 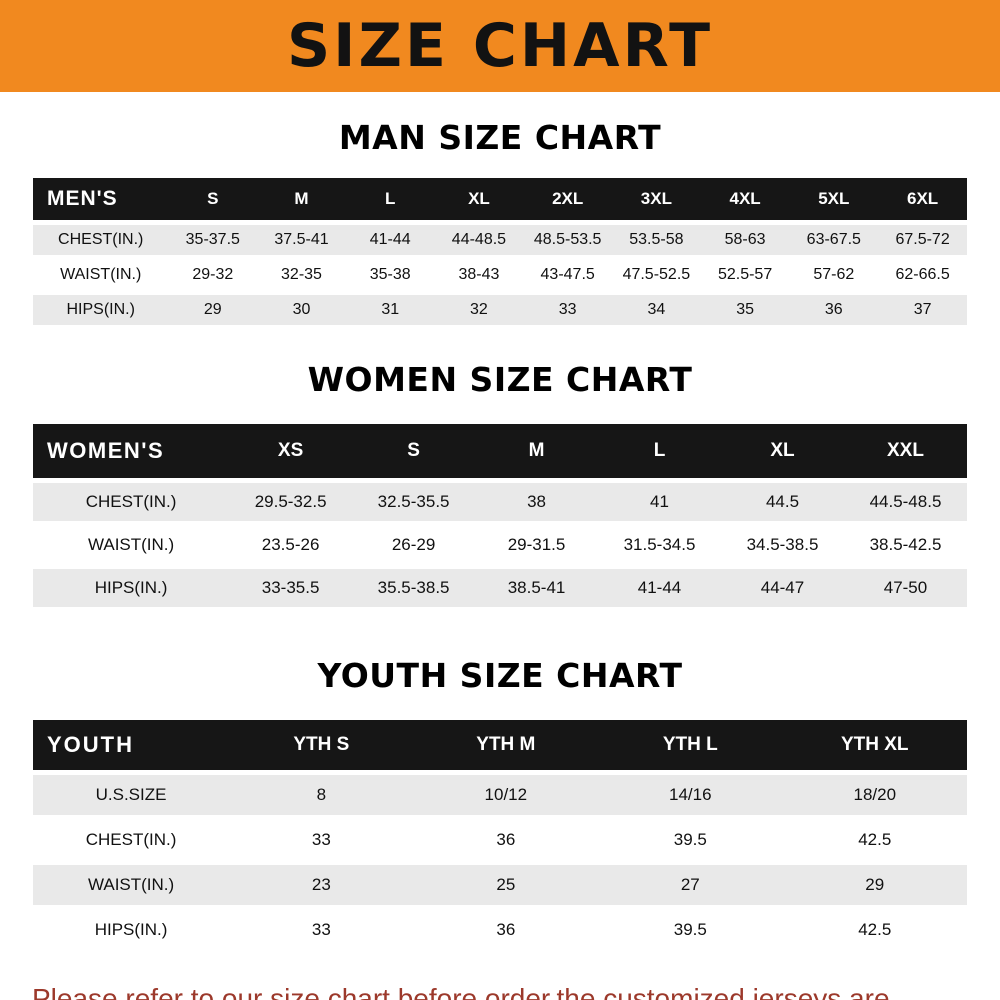 I want to click on size-value-cell: 32-35, so click(x=301, y=275).